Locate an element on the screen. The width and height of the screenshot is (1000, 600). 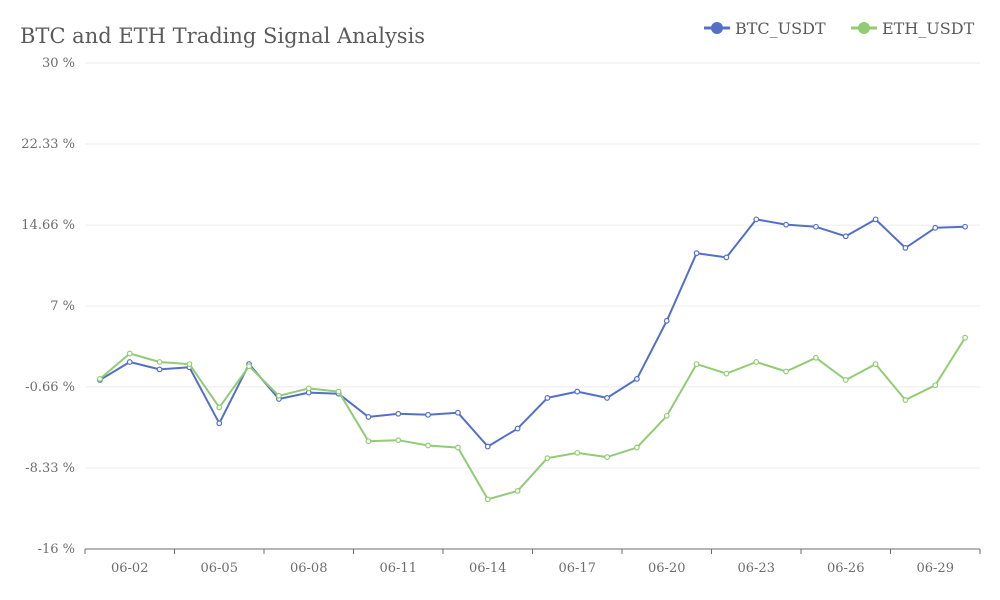
y-tick-label: 14.66 % is located at coordinates (48, 225).